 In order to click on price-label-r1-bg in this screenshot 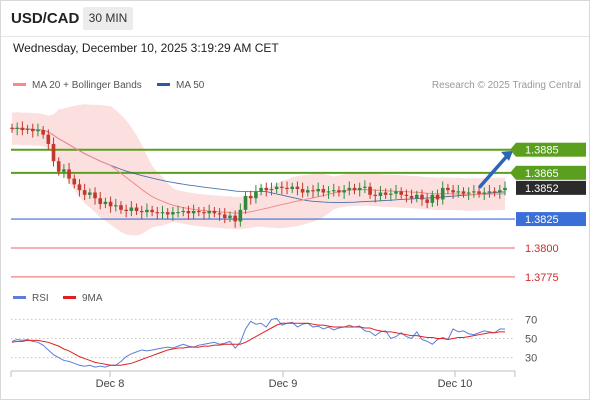, I will do `click(551, 172)`.